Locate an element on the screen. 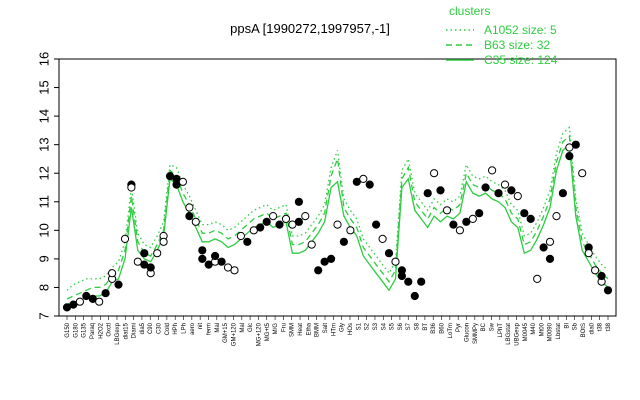 This screenshot has height=400, width=640. chart-title: ppsA [1990272,1997957,-1] is located at coordinates (310, 28).